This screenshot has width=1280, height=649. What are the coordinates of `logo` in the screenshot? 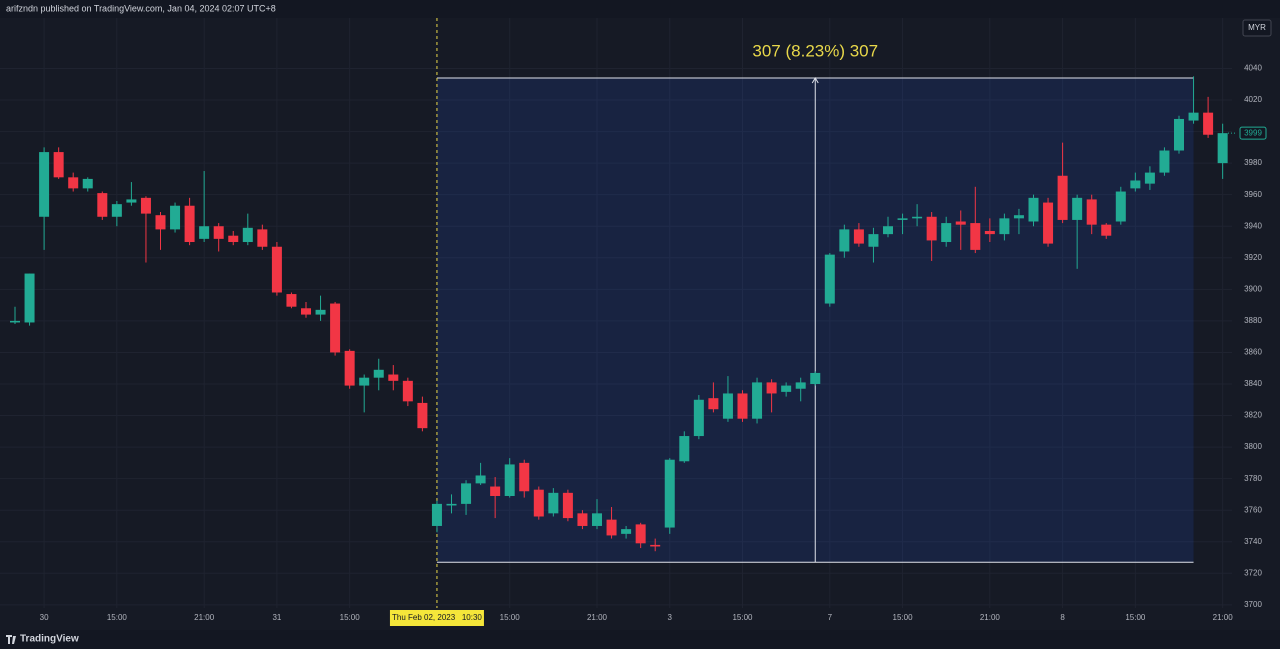 It's located at (11, 639).